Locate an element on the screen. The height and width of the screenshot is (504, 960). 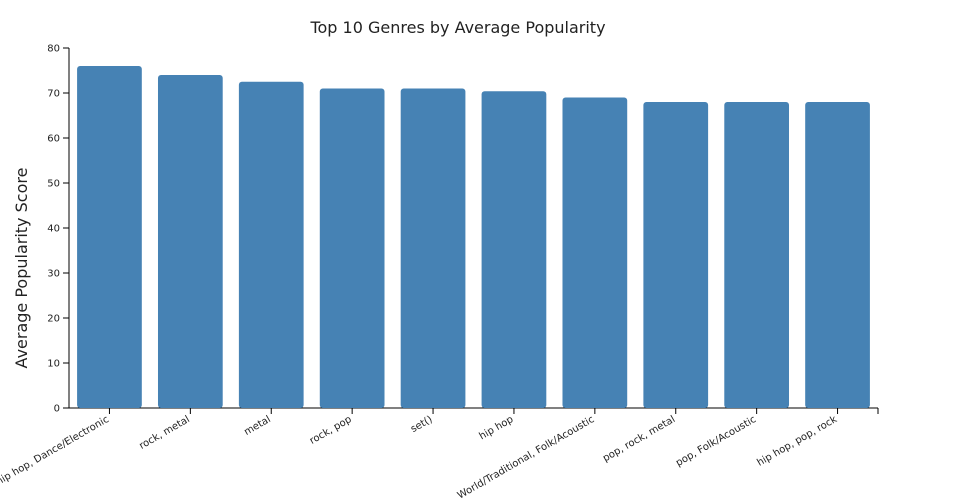
chart-title: Top 10 Genres by Average Popularity is located at coordinates (457, 27).